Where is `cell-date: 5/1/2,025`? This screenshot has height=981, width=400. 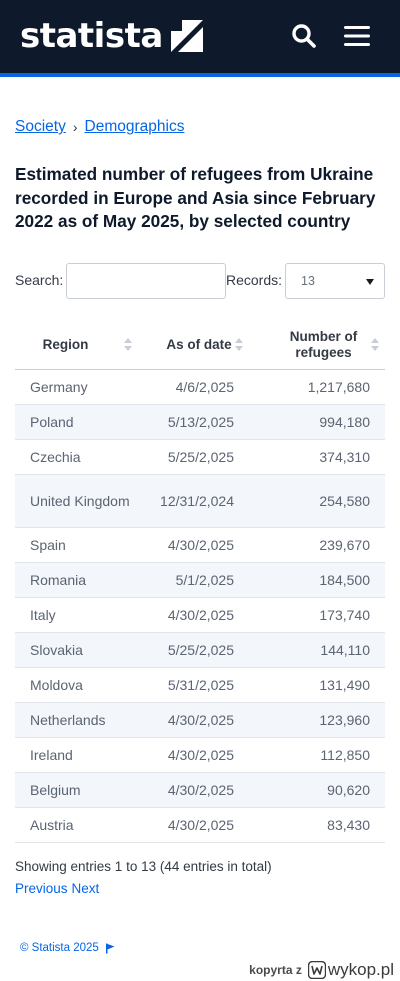 cell-date: 5/1/2,025 is located at coordinates (194, 580).